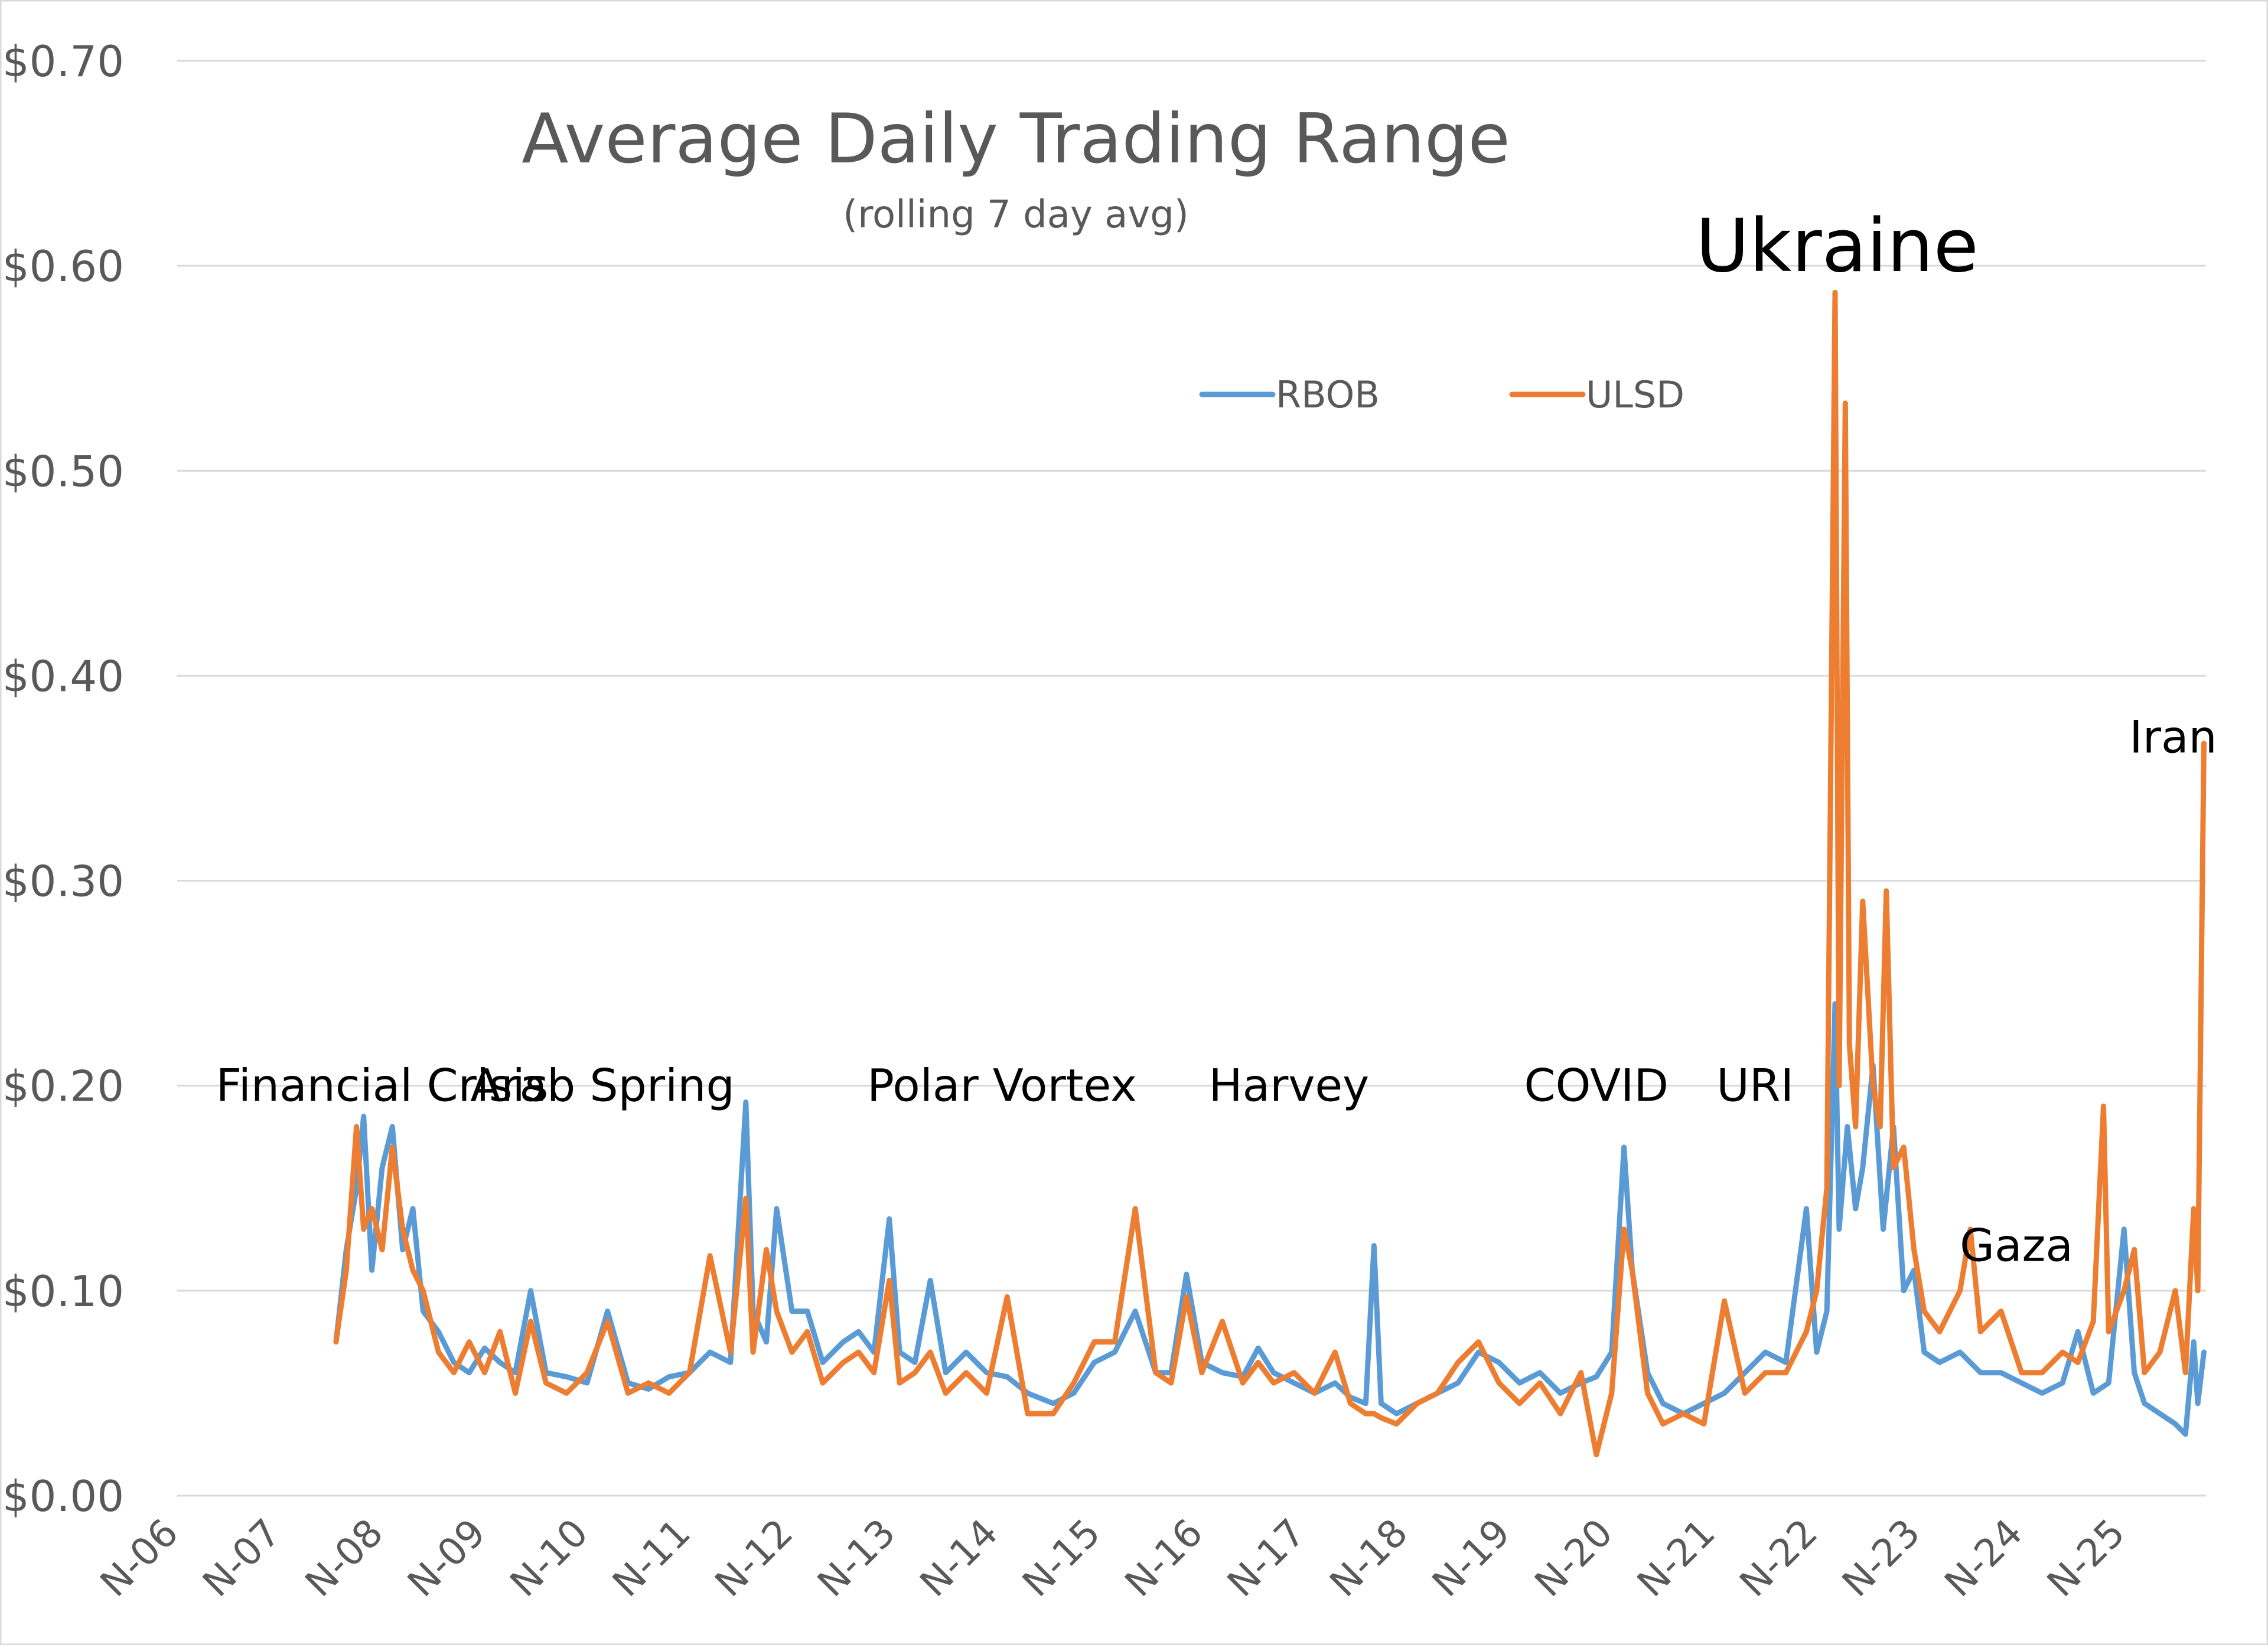 This screenshot has width=2268, height=1648. Describe the element at coordinates (1328, 394) in the screenshot. I see `legend-label-rbob: RBOB` at that location.